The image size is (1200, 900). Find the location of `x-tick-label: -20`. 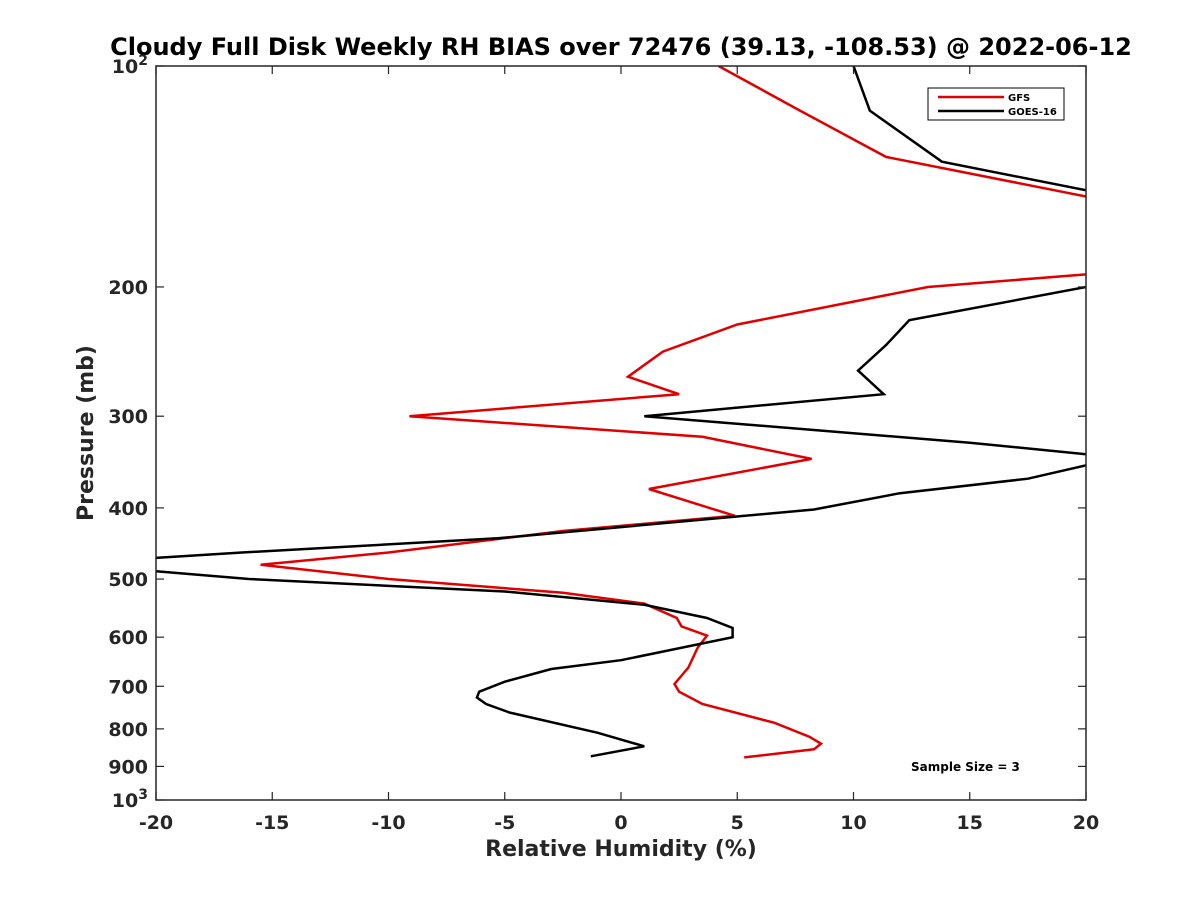

x-tick-label: -20 is located at coordinates (156, 823).